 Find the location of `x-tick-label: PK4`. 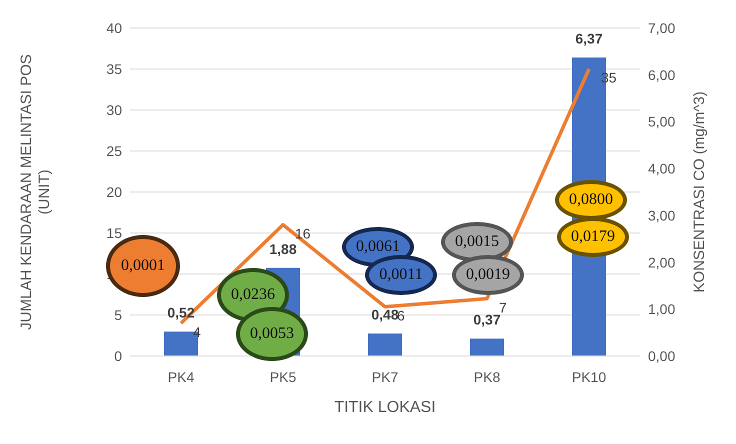

x-tick-label: PK4 is located at coordinates (181, 376).